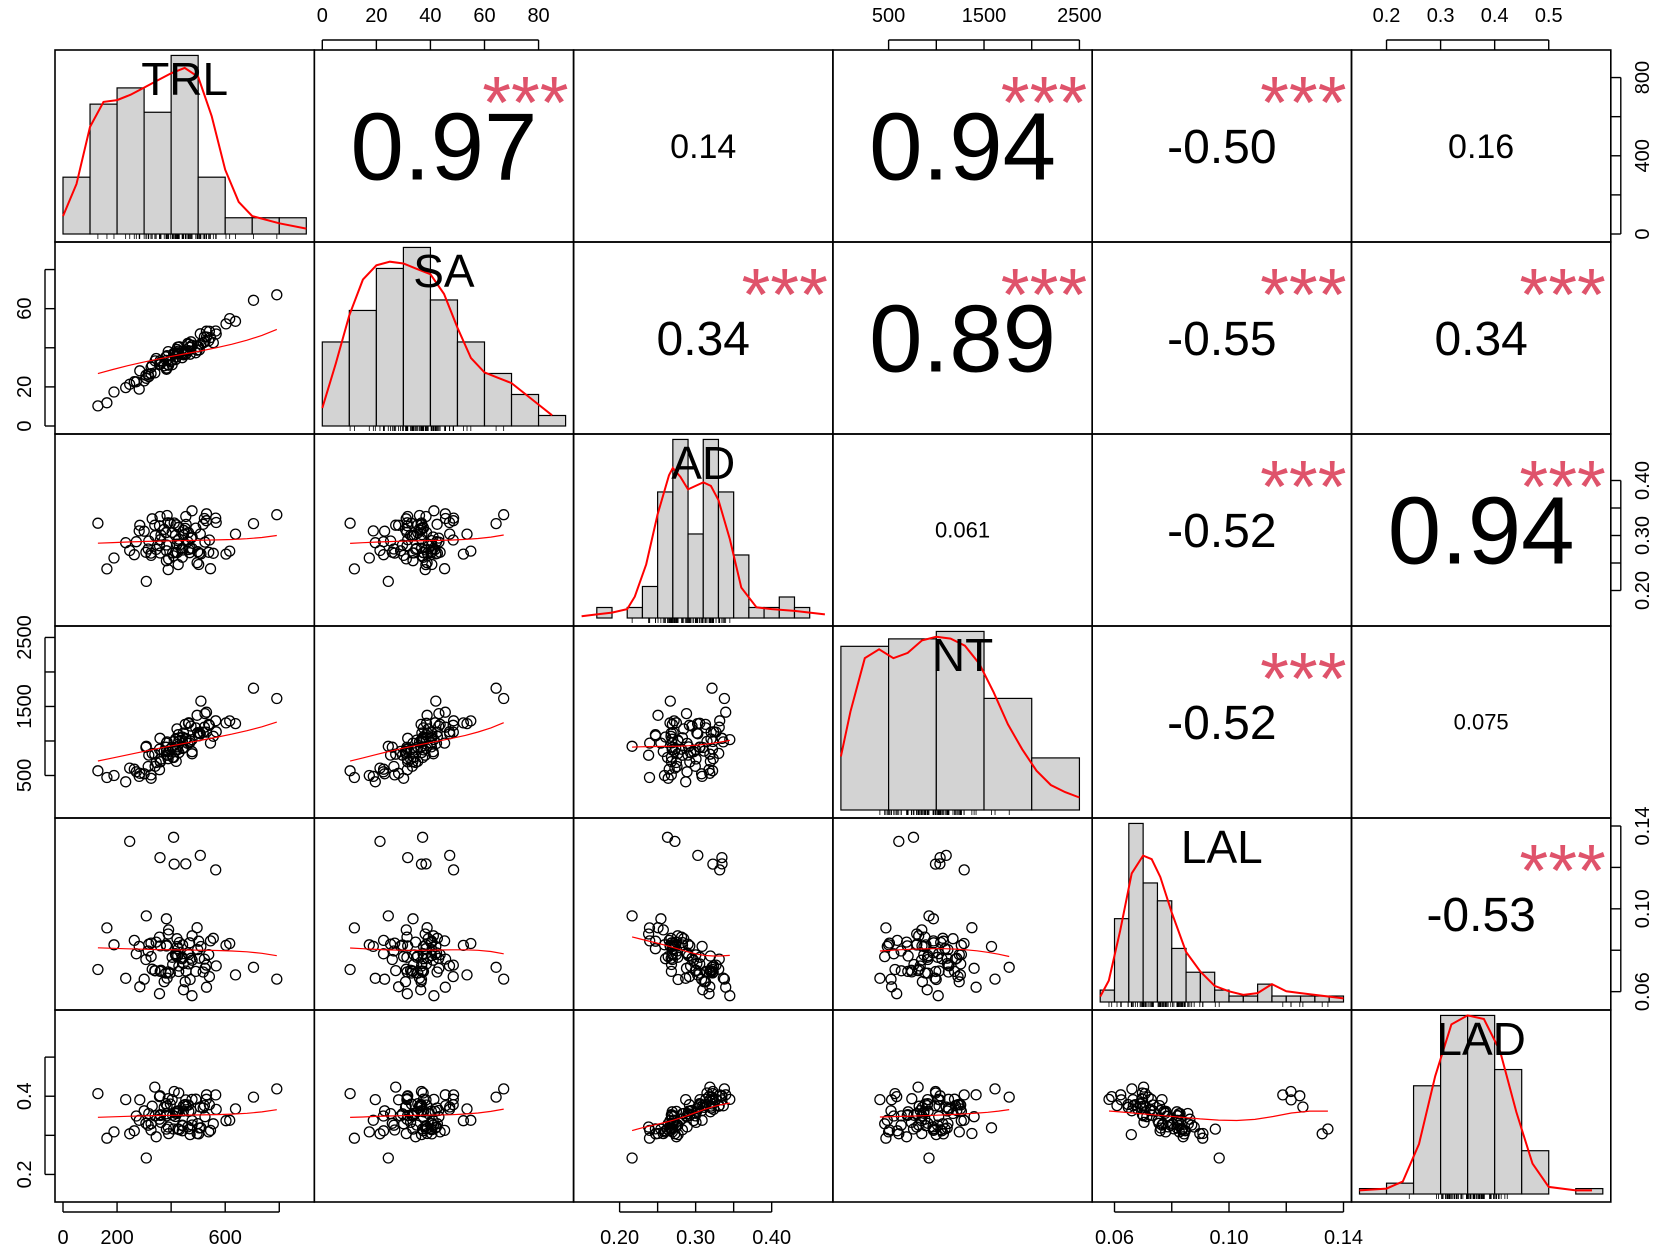 The width and height of the screenshot is (1668, 1256). I want to click on correlation-value: 0.97, so click(444, 147).